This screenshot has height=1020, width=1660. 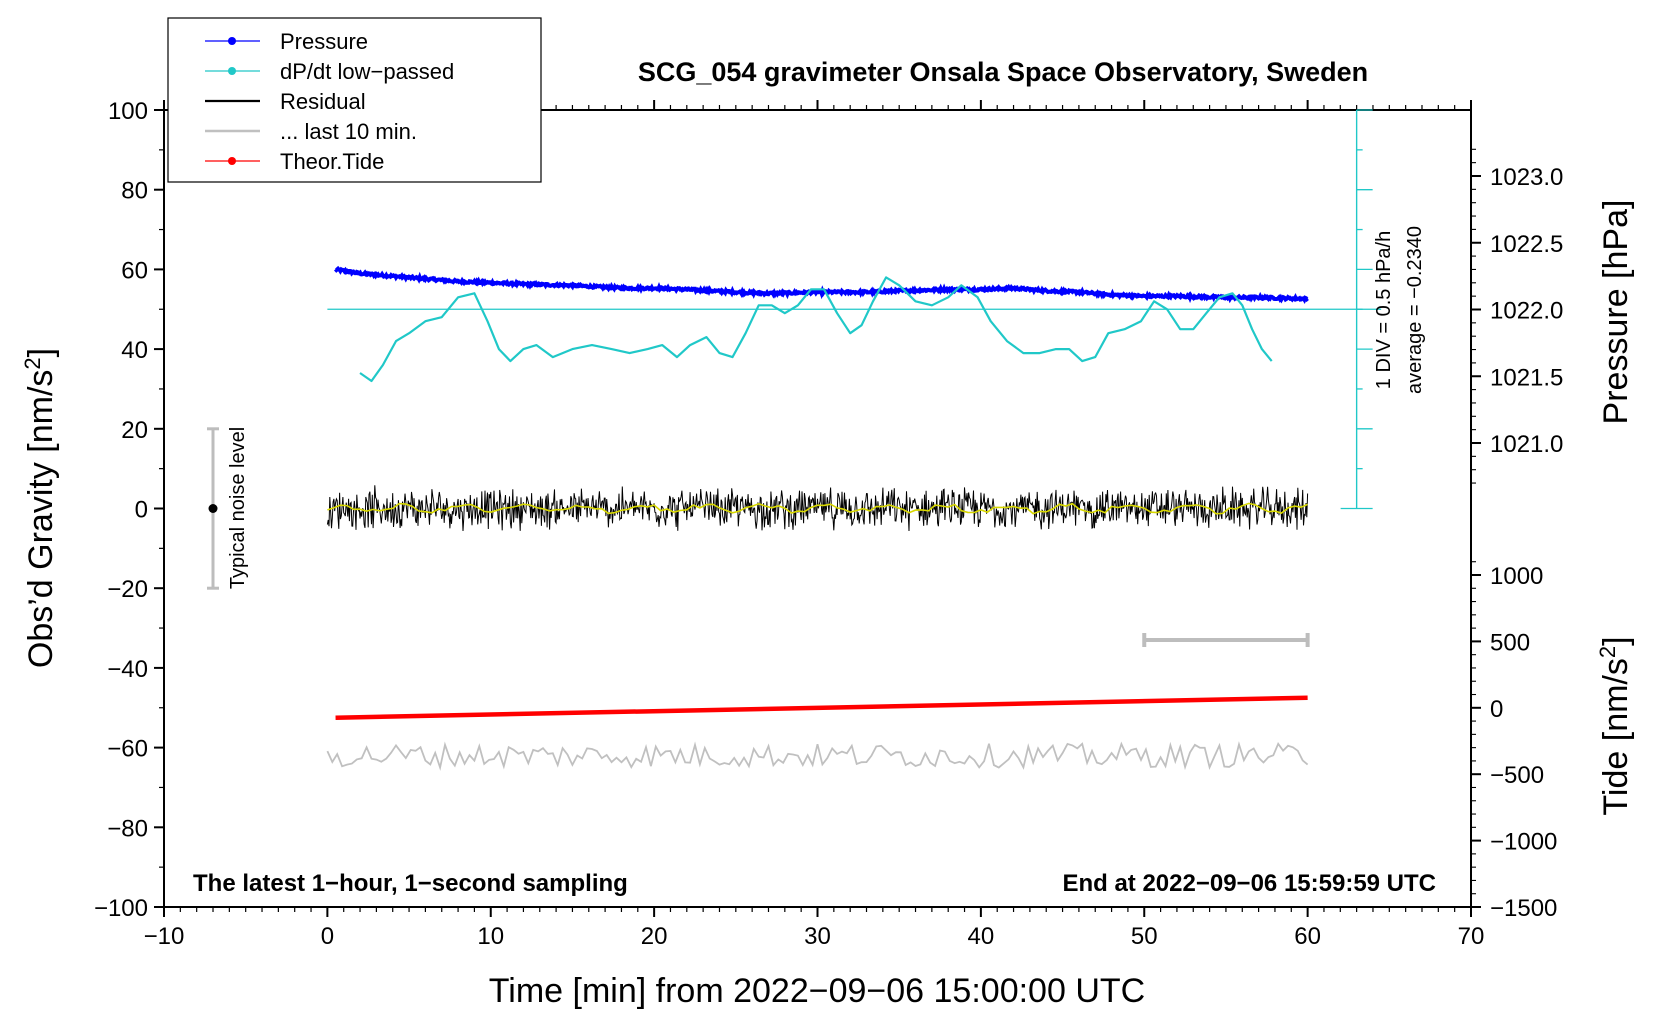 What do you see at coordinates (1523, 908) in the screenshot?
I see `tide-tick-label: −1500` at bounding box center [1523, 908].